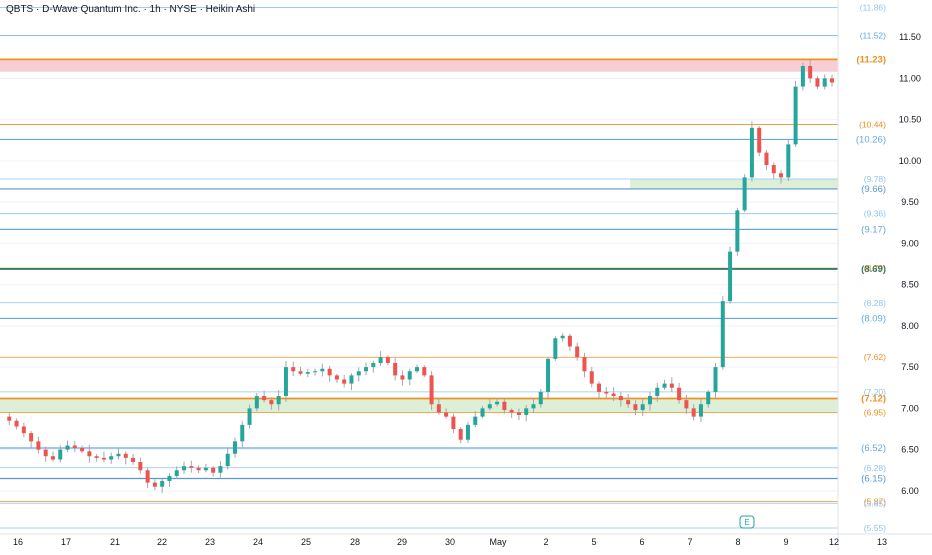  Describe the element at coordinates (875, 503) in the screenshot. I see `level-label: (5.85)` at that location.